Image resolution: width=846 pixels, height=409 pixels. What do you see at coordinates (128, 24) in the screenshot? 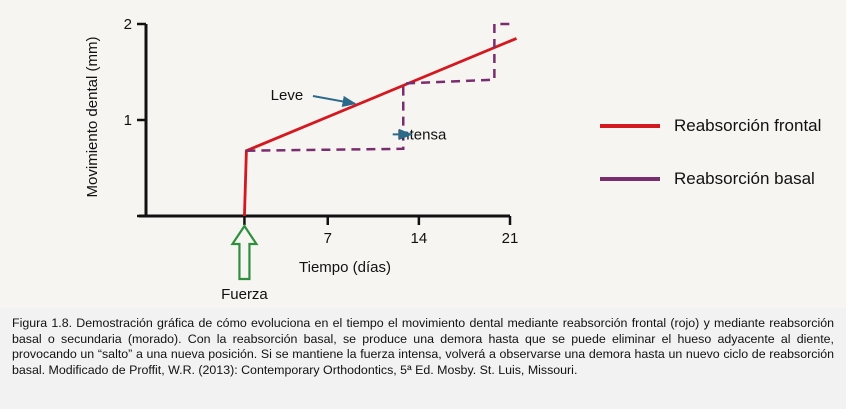
I see `y-tick-label: 2` at bounding box center [128, 24].